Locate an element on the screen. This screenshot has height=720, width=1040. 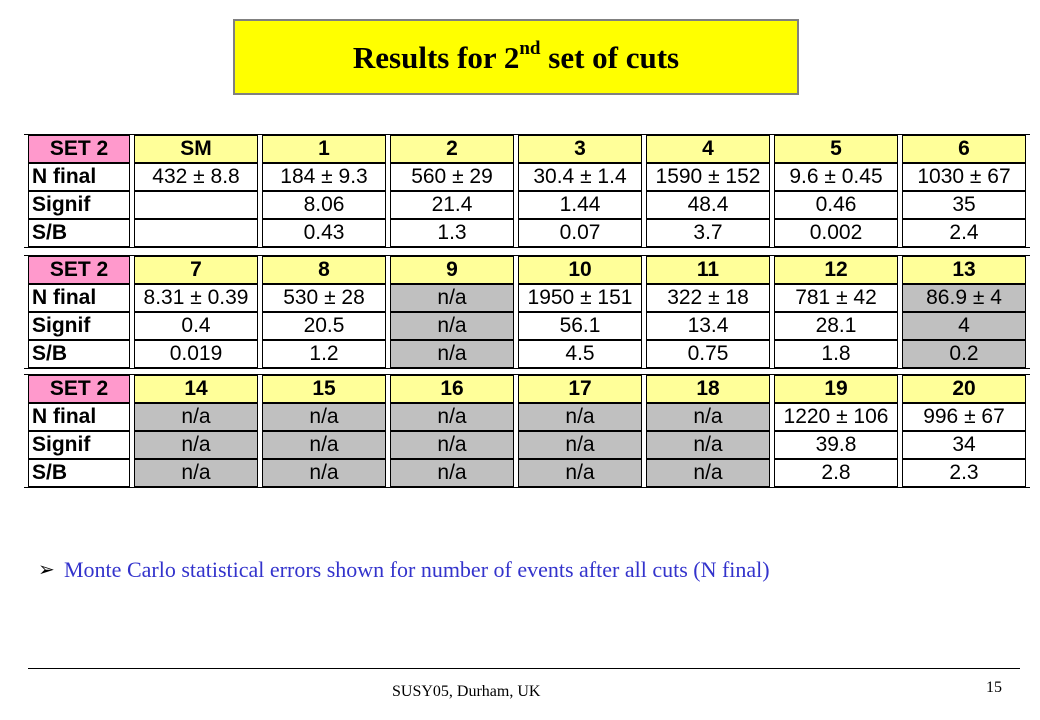
table-row: N final n/a n/a n/a n/a n/a 1220 ± 106 996 ± 67 is located at coordinates (527, 417).